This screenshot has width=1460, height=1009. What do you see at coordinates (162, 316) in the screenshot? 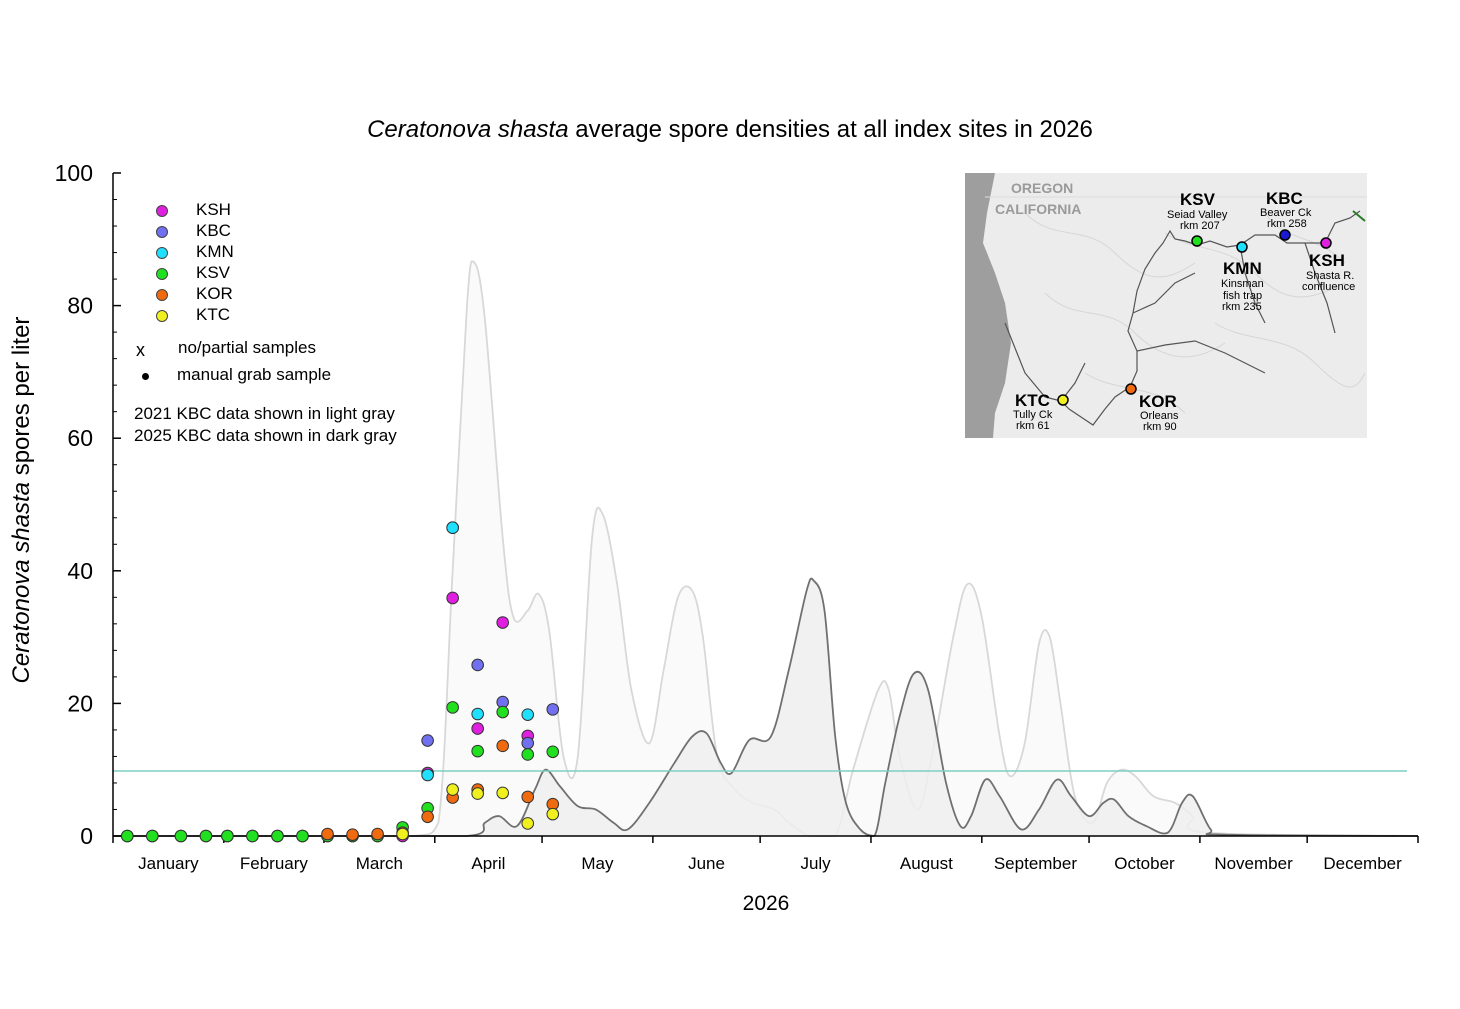
I see `legend-marker-ktc` at bounding box center [162, 316].